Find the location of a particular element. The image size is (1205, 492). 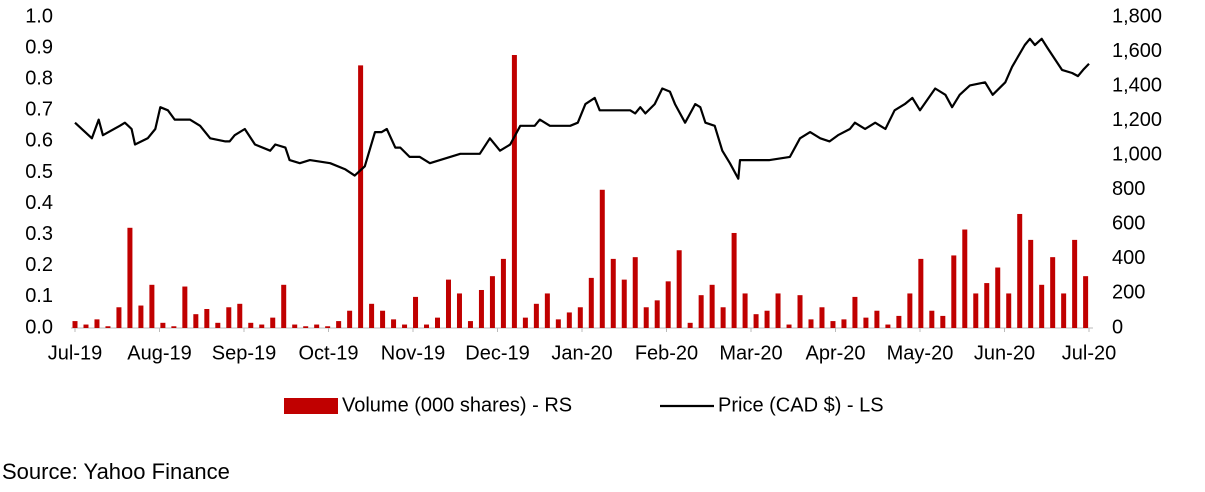

x-tick-label: Jun-20 is located at coordinates (1004, 353).